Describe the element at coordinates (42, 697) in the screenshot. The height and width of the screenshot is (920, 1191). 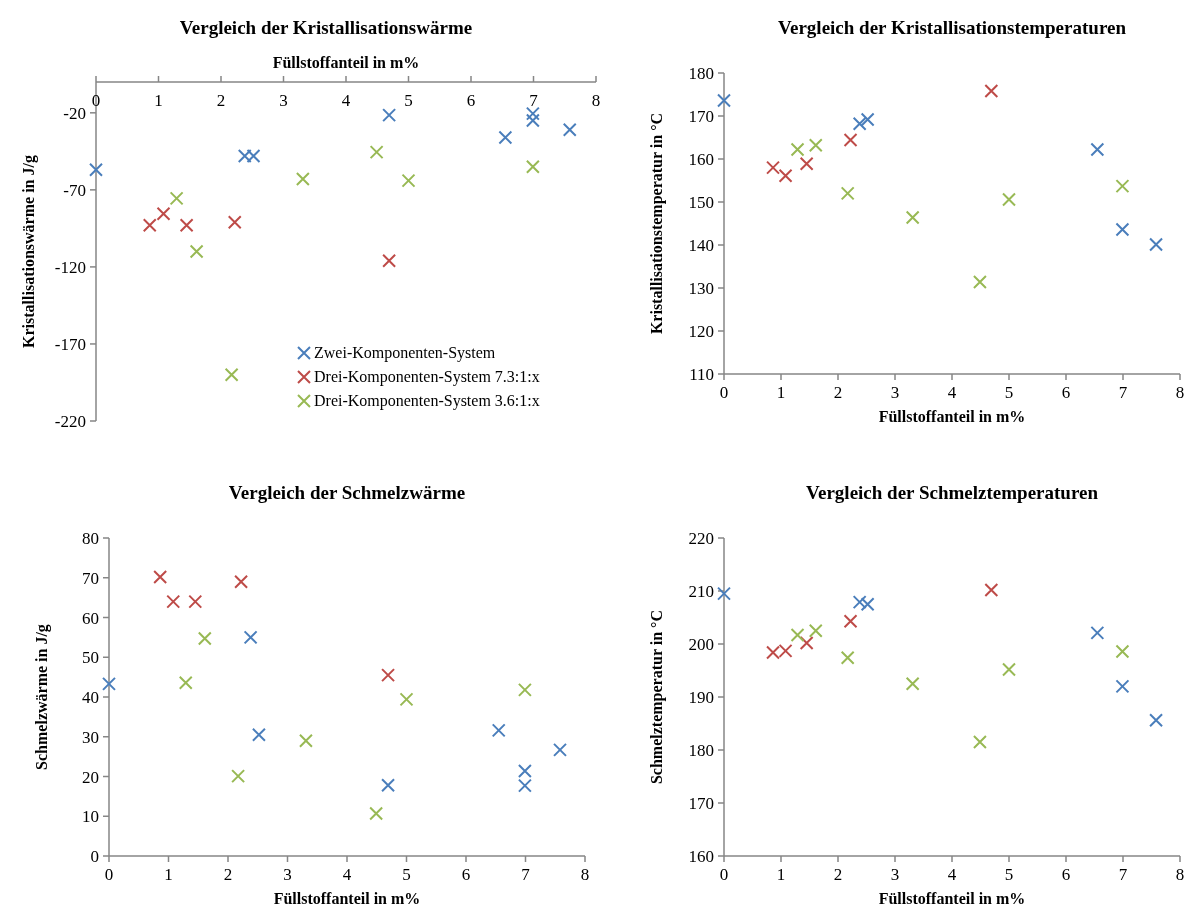
I see `y-axis-title: Schmelzwärme in J/g` at that location.